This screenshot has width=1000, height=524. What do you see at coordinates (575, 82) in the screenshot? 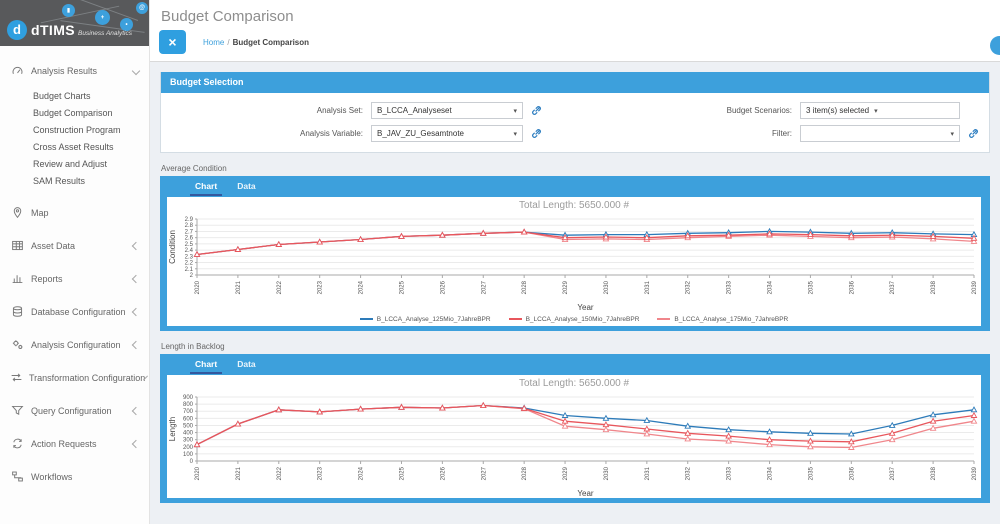
I see `budget-selection-header: Budget Selection` at bounding box center [575, 82].